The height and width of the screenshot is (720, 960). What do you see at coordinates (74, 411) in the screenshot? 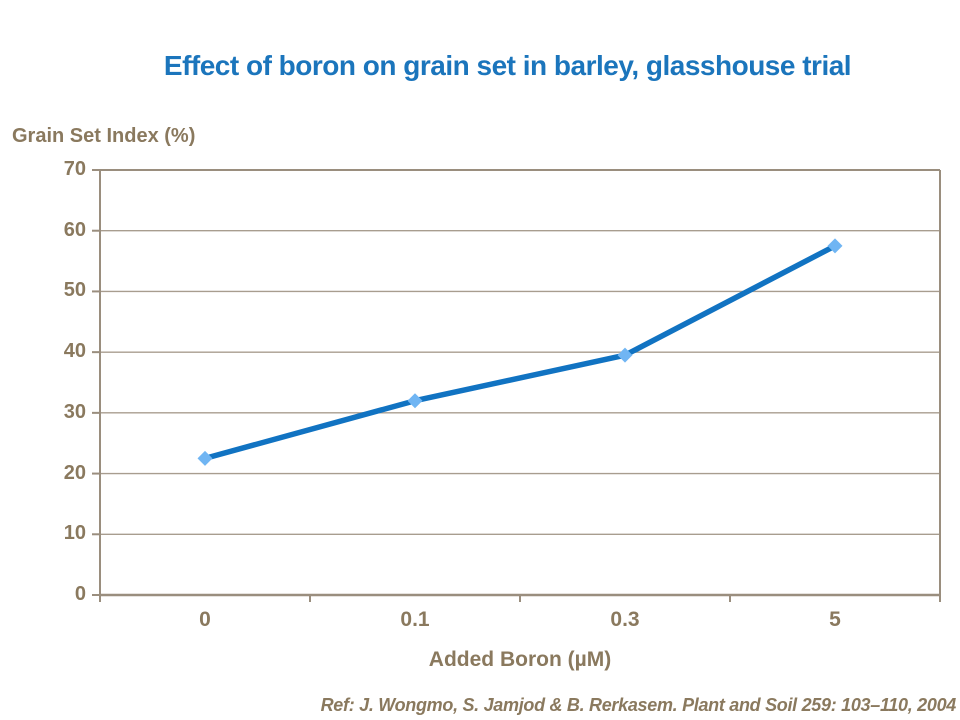
I see `y-tick-label: 30` at bounding box center [74, 411].